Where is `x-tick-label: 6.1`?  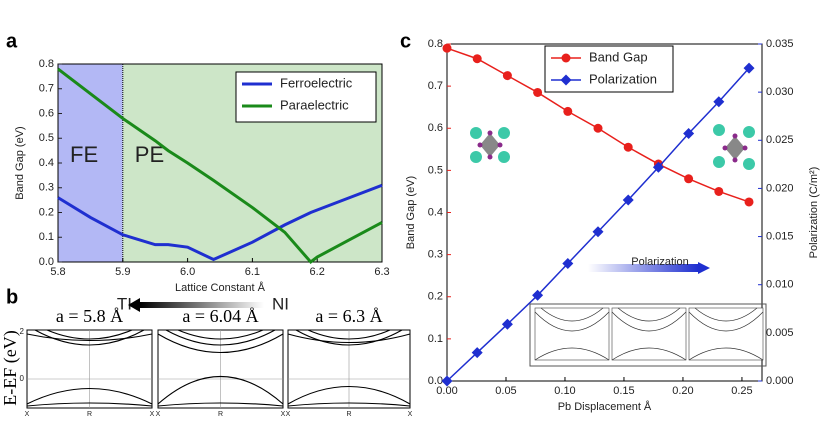
x-tick-label: 6.1 is located at coordinates (252, 272).